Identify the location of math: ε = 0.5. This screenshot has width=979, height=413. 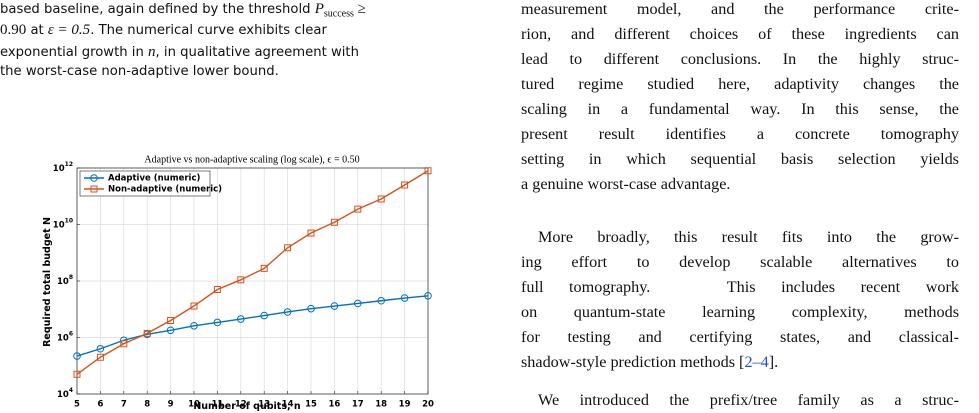
(69, 30).